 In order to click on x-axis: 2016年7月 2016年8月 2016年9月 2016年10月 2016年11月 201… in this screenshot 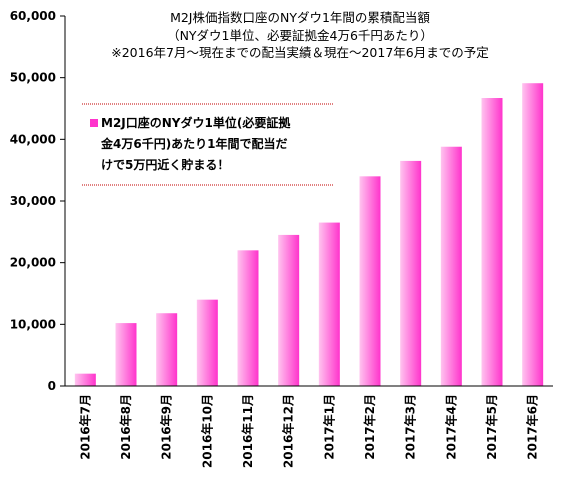, I will do `click(309, 426)`.